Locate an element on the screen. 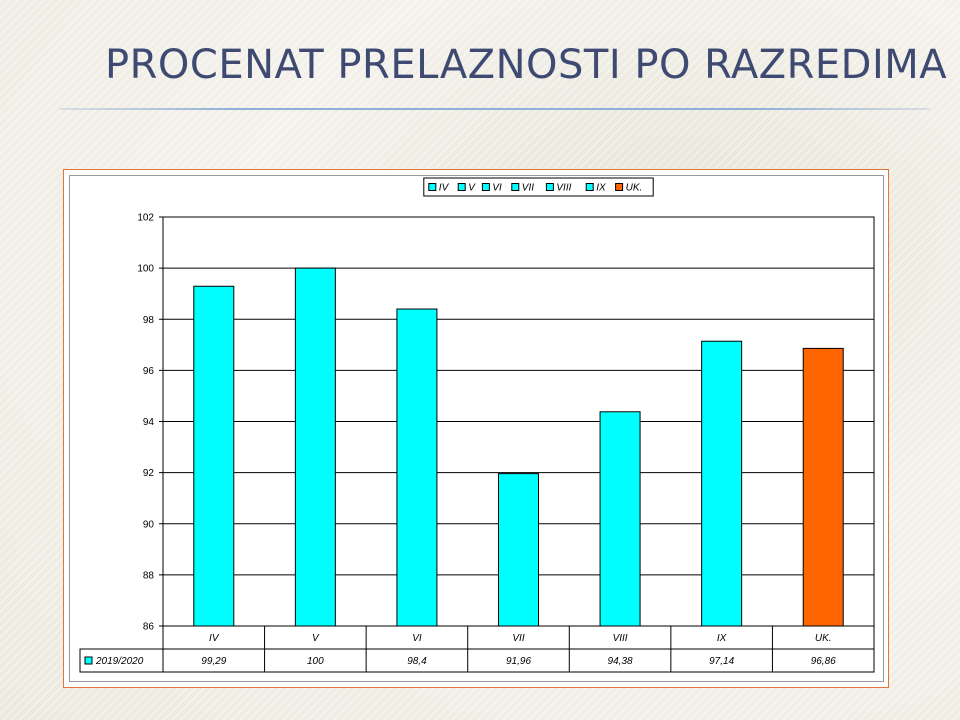 This screenshot has height=720, width=960. category-label: IV is located at coordinates (214, 638).